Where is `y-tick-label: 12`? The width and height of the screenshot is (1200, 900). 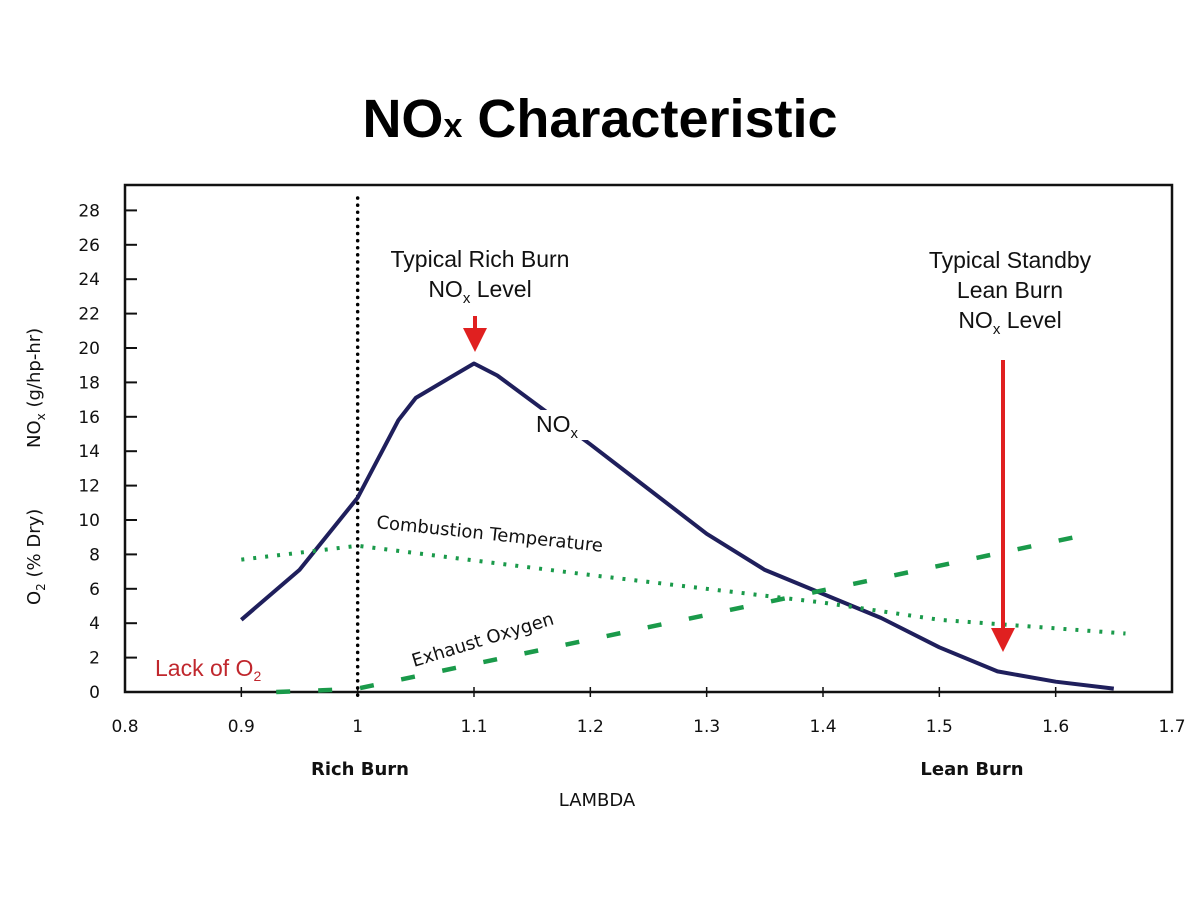 y-tick-label: 12 is located at coordinates (89, 487).